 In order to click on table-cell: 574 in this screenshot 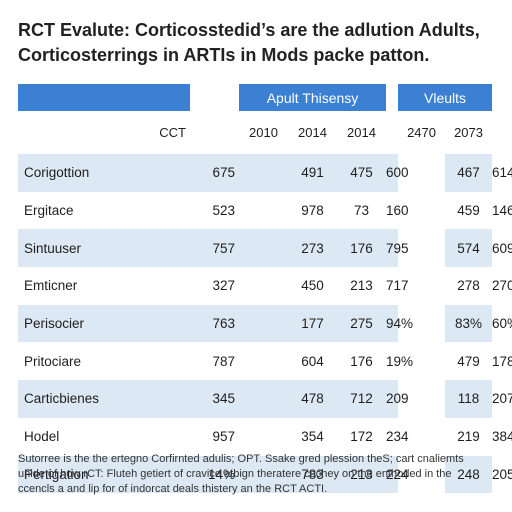, I will do `click(469, 248)`.